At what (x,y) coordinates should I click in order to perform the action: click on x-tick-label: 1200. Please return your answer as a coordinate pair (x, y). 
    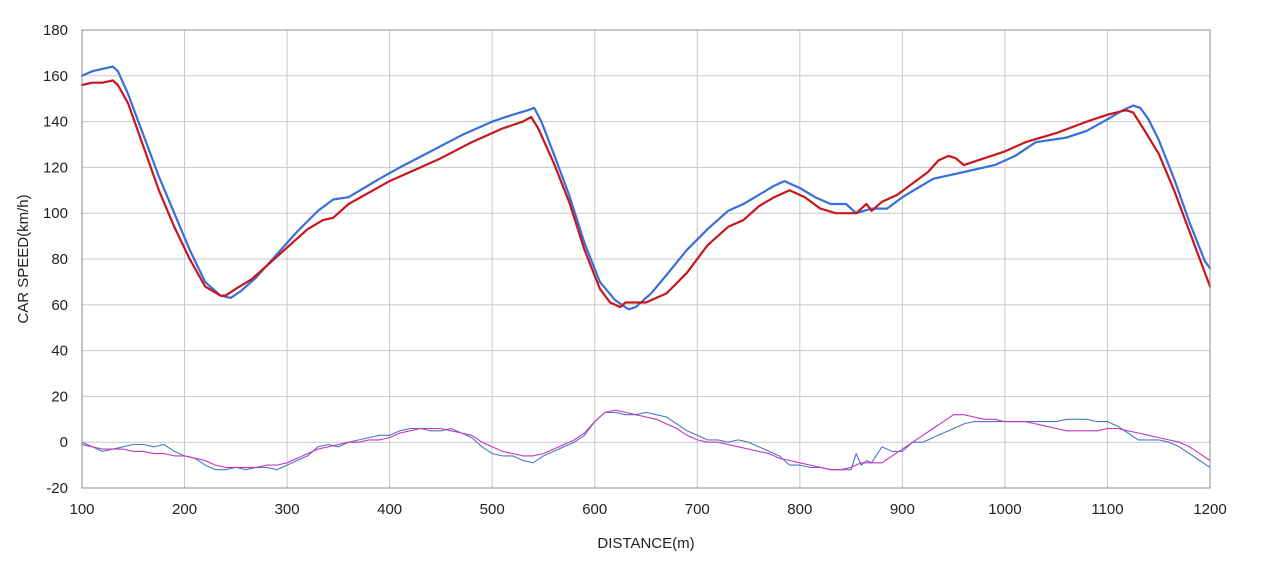
    Looking at the image, I should click on (1209, 509).